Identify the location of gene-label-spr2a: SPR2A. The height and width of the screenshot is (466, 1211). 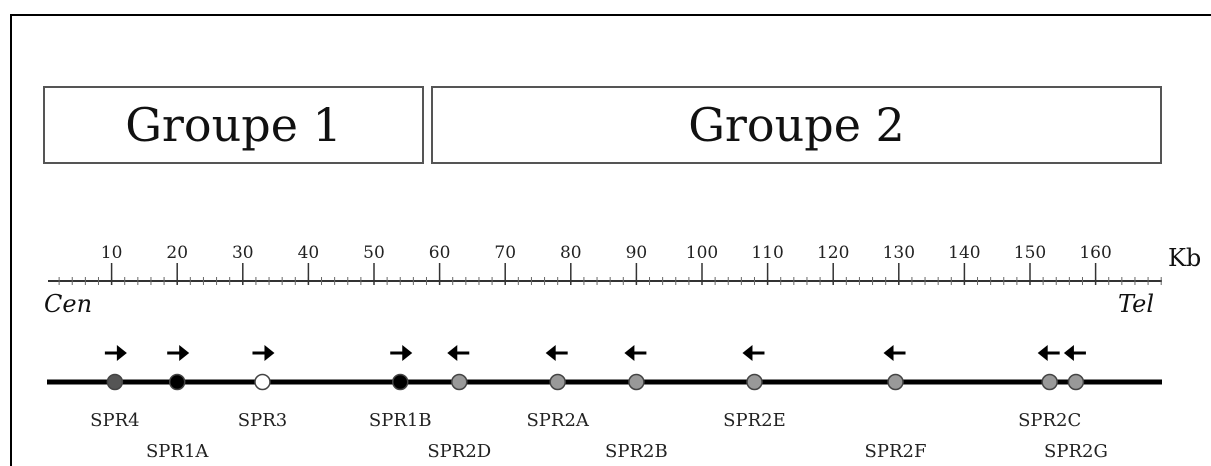
(557, 420).